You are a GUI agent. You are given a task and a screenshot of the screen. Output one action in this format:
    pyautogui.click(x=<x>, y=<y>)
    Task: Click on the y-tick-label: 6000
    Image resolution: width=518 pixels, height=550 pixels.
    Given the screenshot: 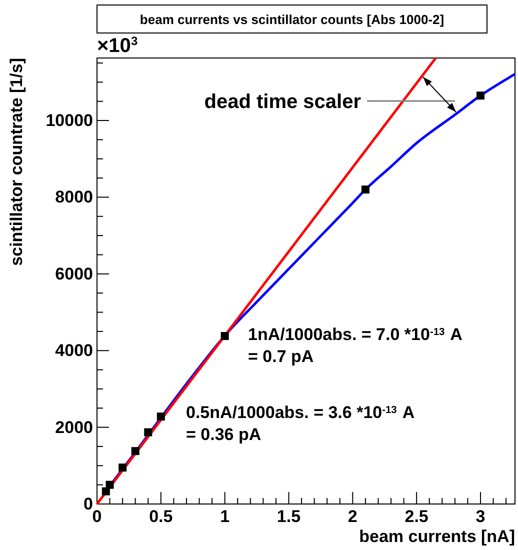 What is the action you would take?
    pyautogui.click(x=74, y=274)
    